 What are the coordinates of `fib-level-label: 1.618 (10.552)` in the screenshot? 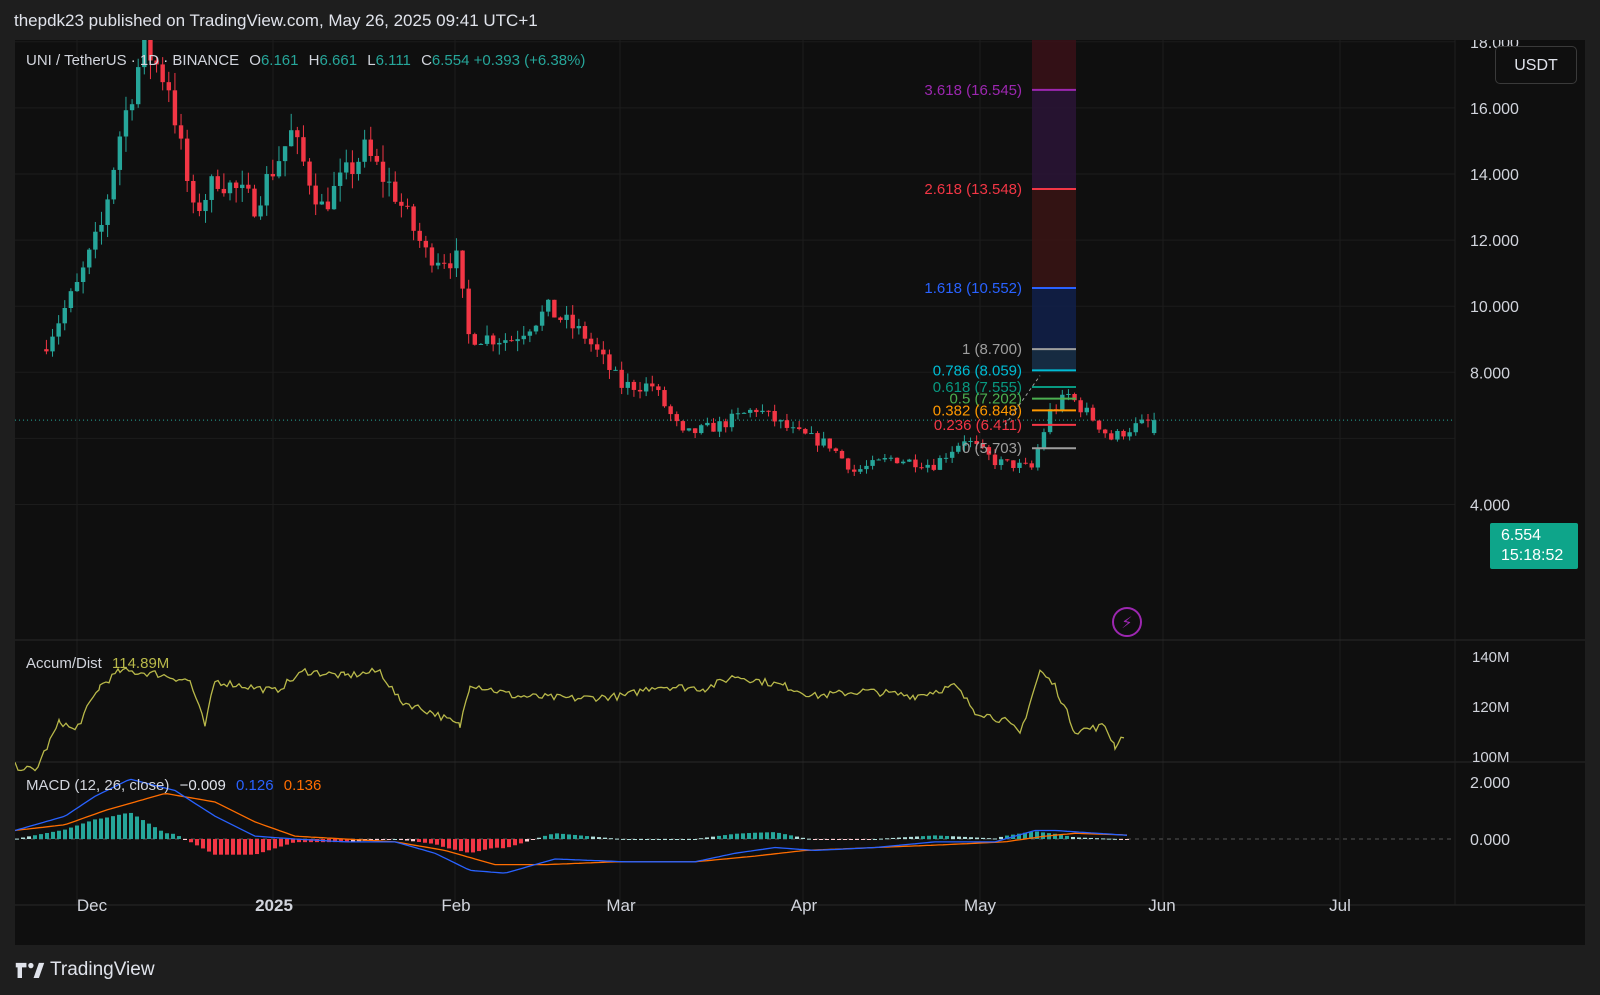 It's located at (973, 288).